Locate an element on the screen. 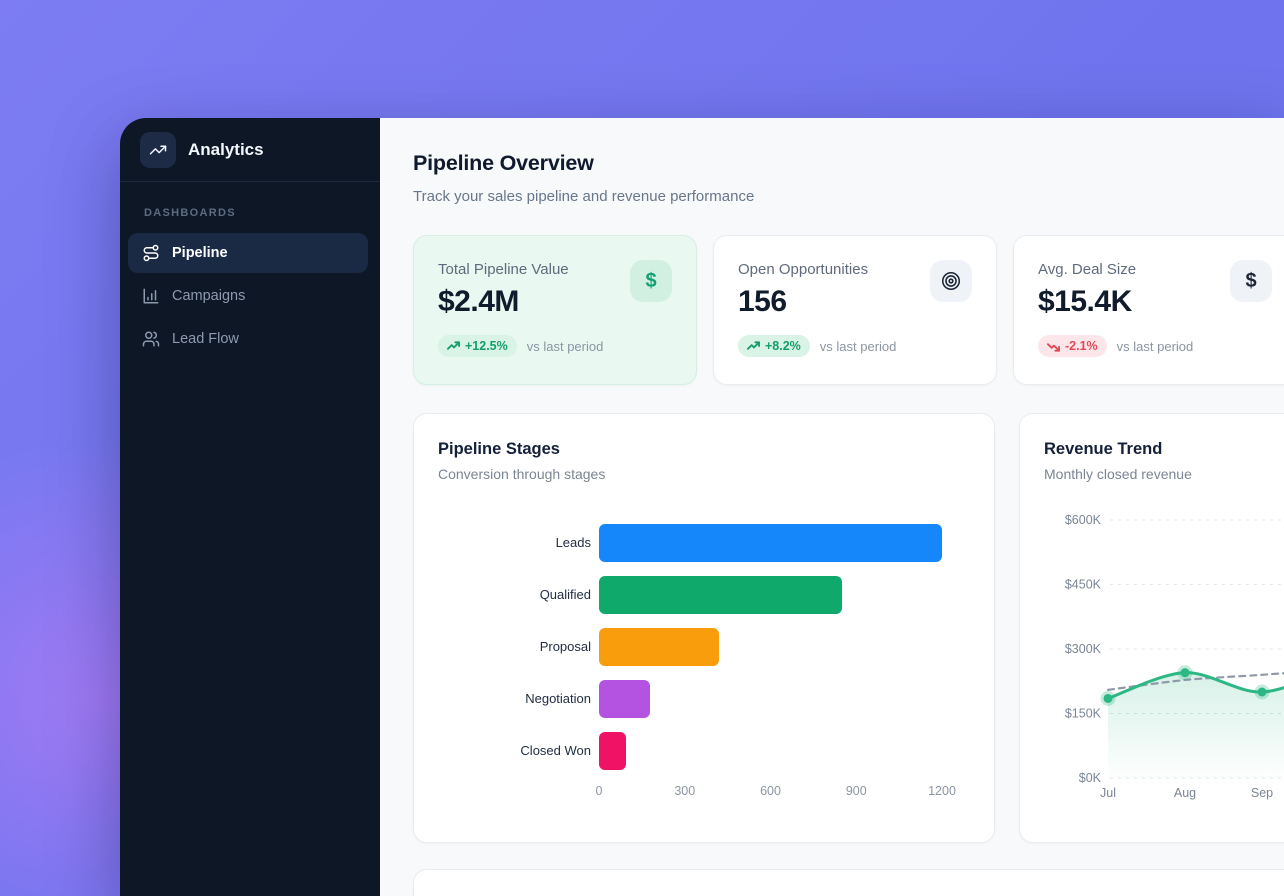  y-axis-tick: $0K is located at coordinates (1090, 778).